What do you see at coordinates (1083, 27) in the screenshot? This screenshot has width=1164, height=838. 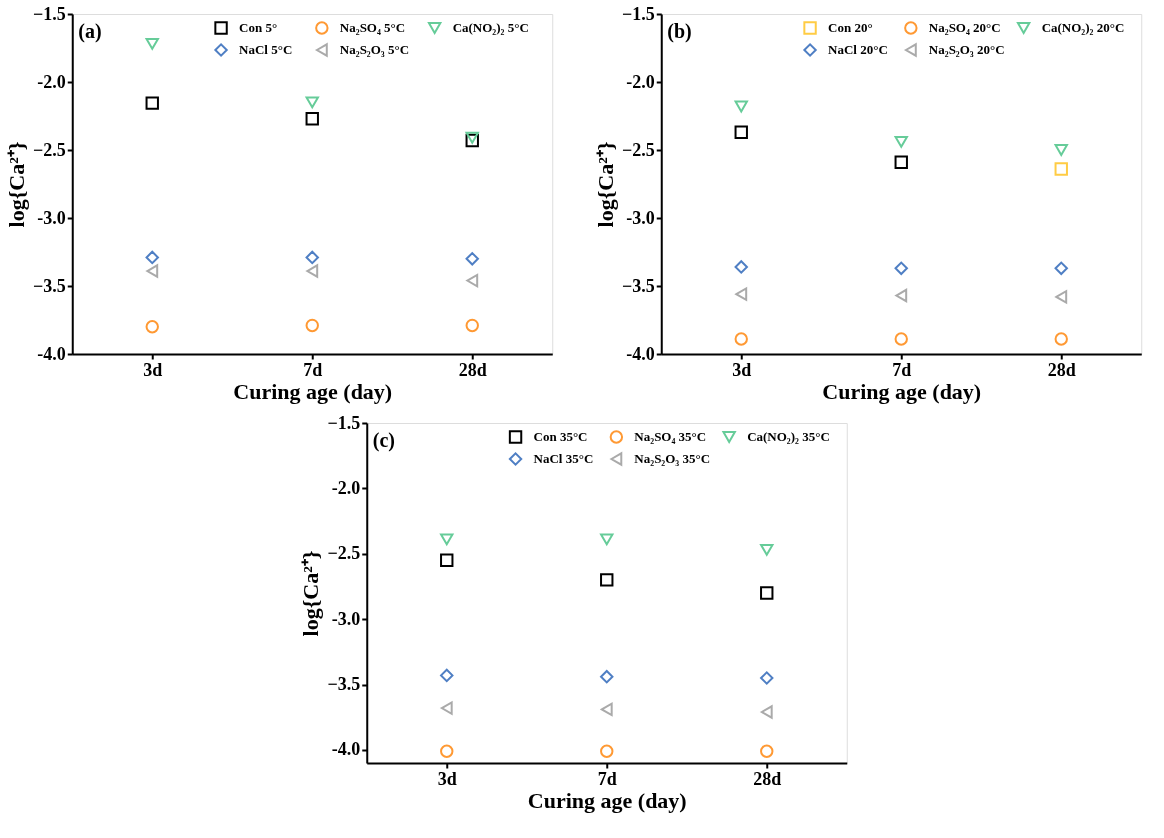 I see `legend-label: Ca(NO₂)₂ 20°C` at bounding box center [1083, 27].